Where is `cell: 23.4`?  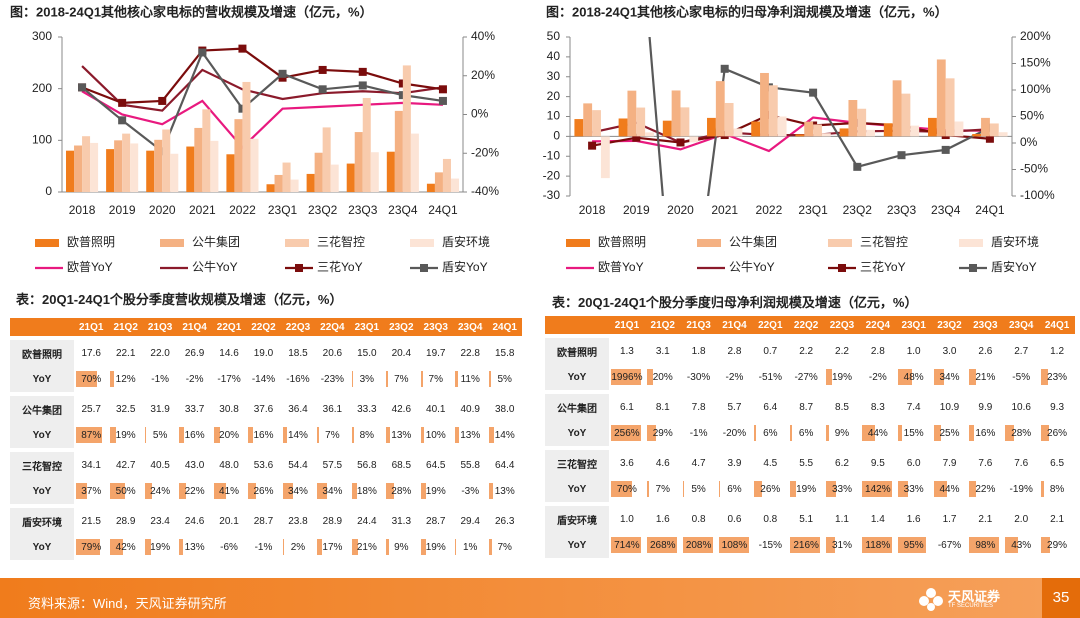
cell: 23.4 is located at coordinates (160, 519).